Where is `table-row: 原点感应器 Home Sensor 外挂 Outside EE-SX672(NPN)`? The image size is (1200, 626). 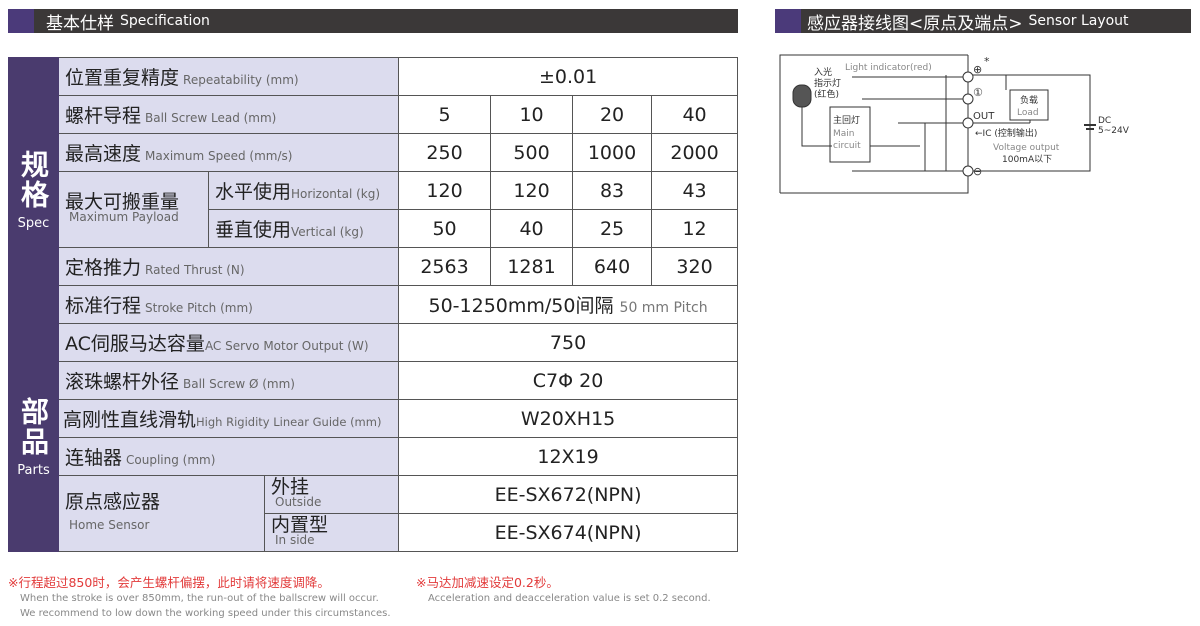 table-row: 原点感应器 Home Sensor 外挂 Outside EE-SX672(NPN) is located at coordinates (374, 513).